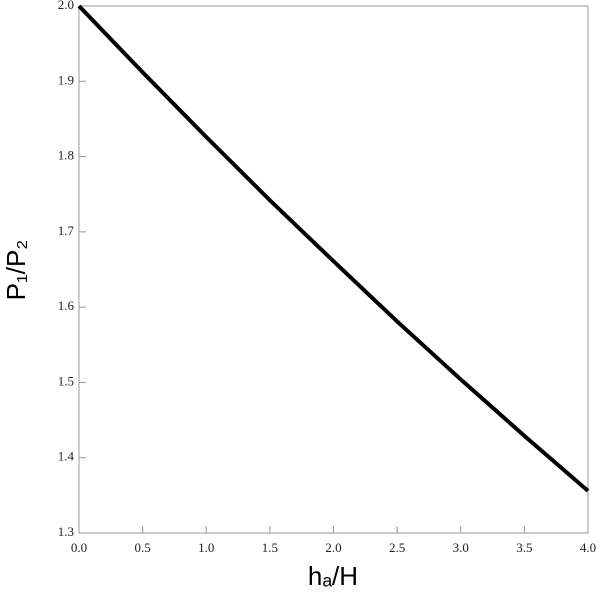 Image resolution: width=600 pixels, height=598 pixels. Describe the element at coordinates (333, 576) in the screenshot. I see `x-axis-title: hₐ/H` at that location.